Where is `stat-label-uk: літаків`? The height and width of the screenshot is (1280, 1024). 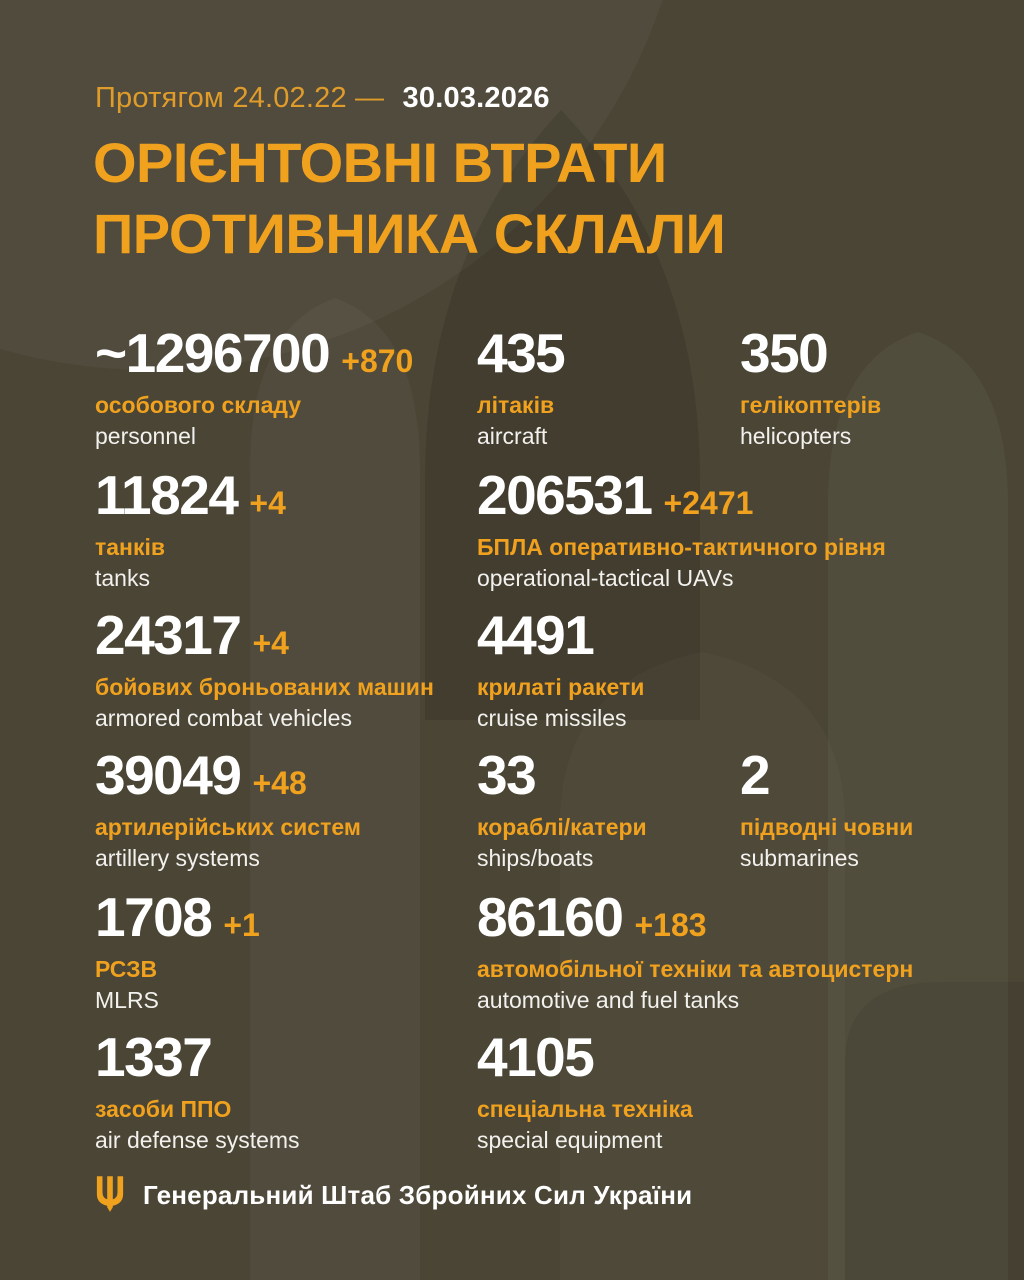 stat-label-uk: літаків is located at coordinates (516, 405).